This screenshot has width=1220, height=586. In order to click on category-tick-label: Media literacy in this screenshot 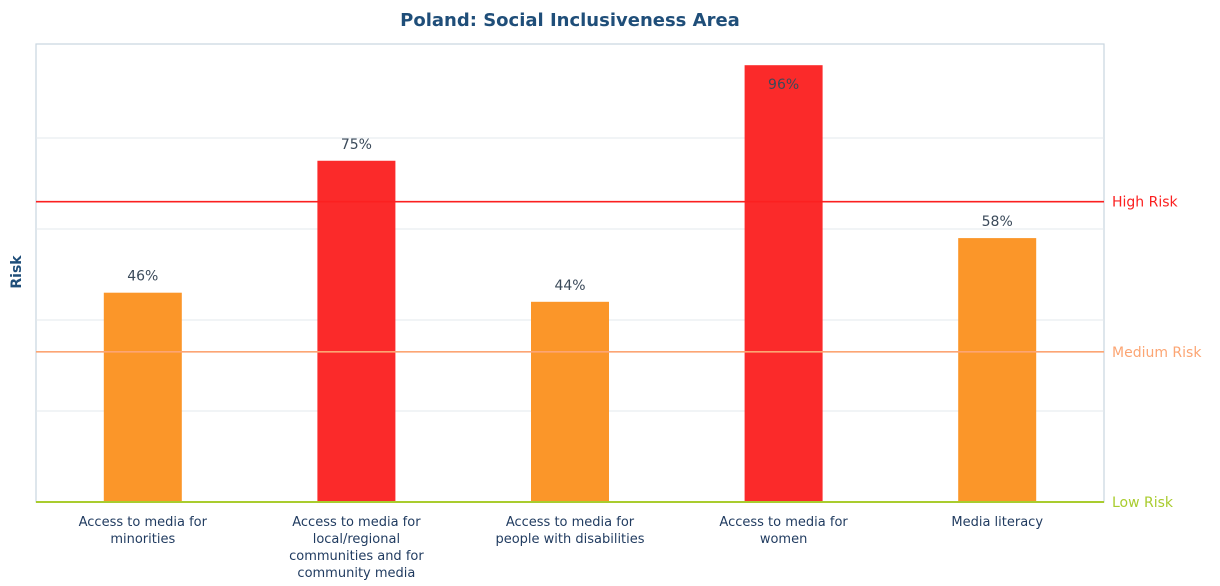, I will do `click(997, 522)`.